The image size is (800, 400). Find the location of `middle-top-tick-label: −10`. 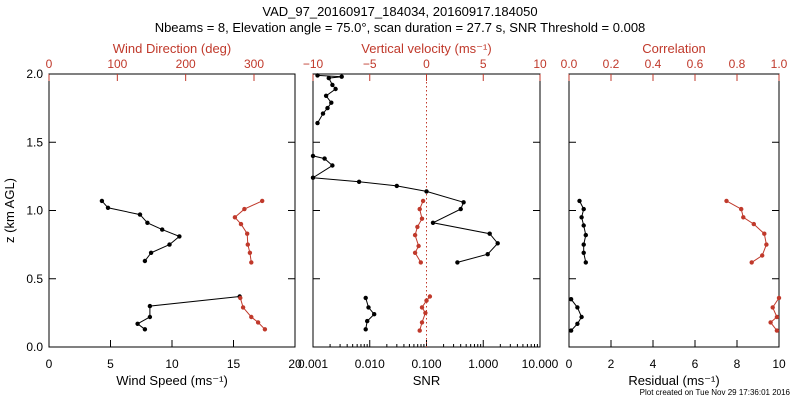

middle-top-tick-label: −10 is located at coordinates (313, 64).